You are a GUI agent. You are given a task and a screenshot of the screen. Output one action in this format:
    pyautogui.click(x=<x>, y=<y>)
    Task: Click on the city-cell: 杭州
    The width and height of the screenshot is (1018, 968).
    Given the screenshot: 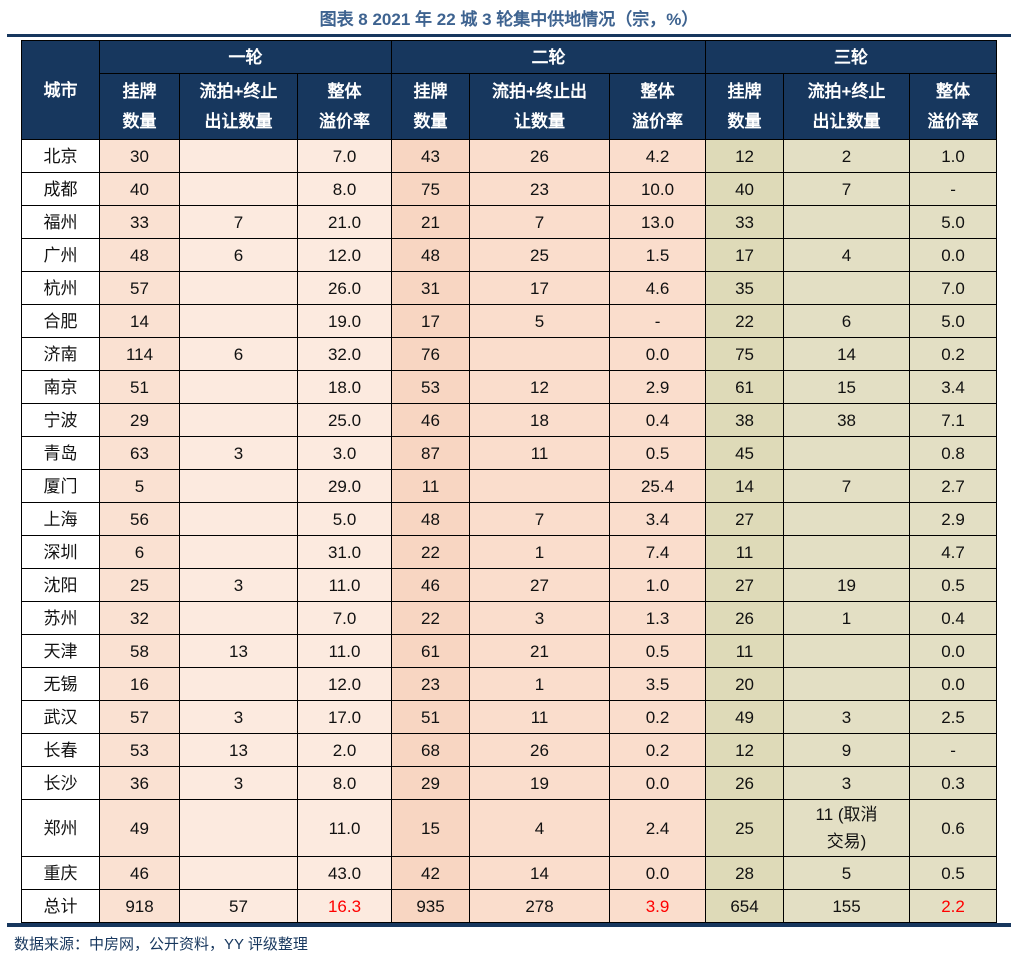 What is the action you would take?
    pyautogui.click(x=60, y=288)
    